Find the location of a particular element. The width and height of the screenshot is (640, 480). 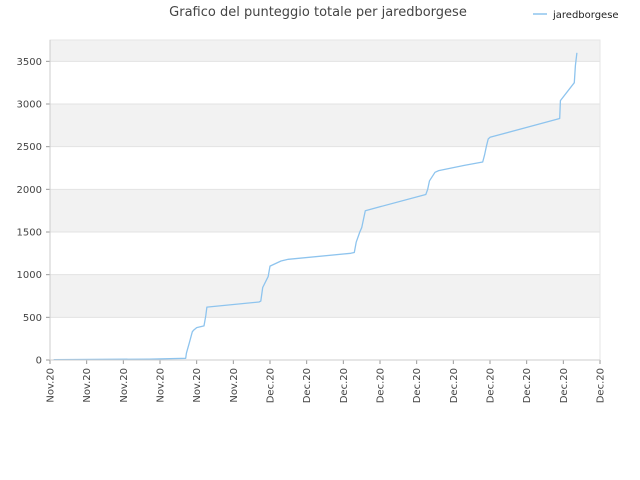

y-tick-label: 3500 is located at coordinates (29, 62).